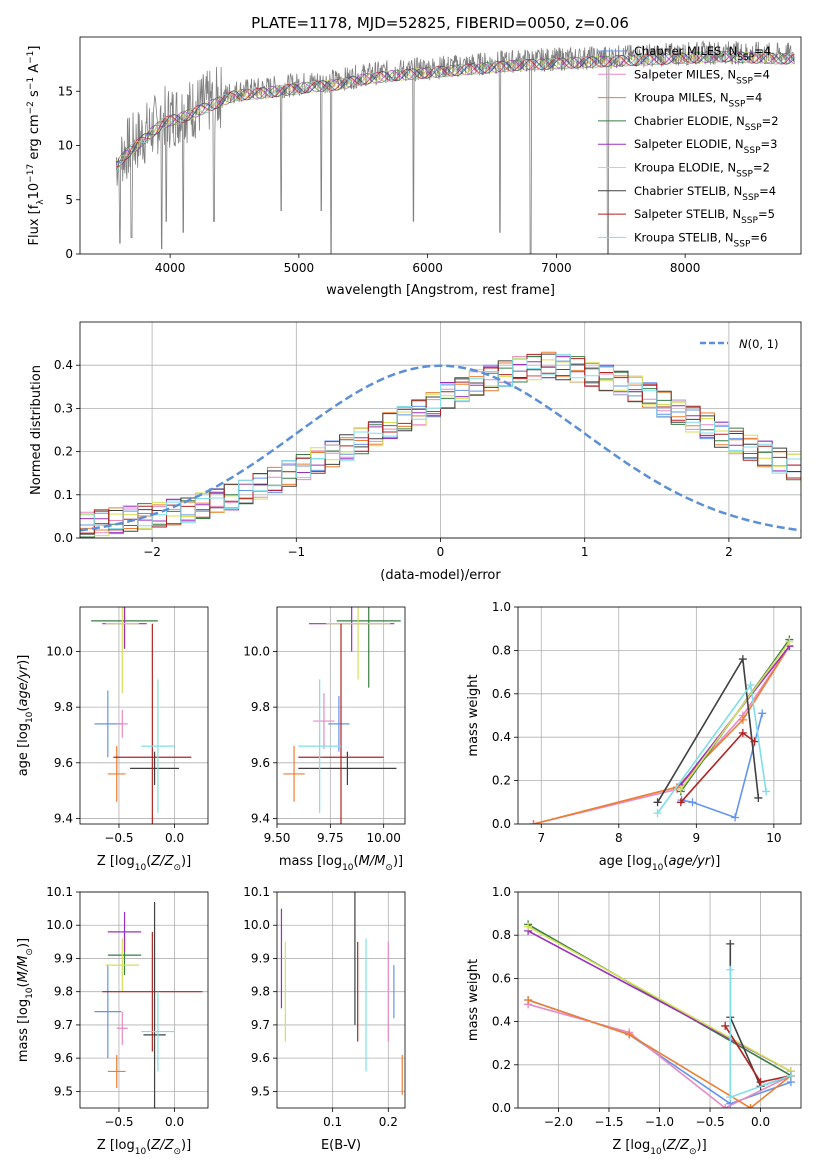 This screenshot has height=1170, width=819. What do you see at coordinates (63, 408) in the screenshot?
I see `y-tick-label: 0.3` at bounding box center [63, 408].